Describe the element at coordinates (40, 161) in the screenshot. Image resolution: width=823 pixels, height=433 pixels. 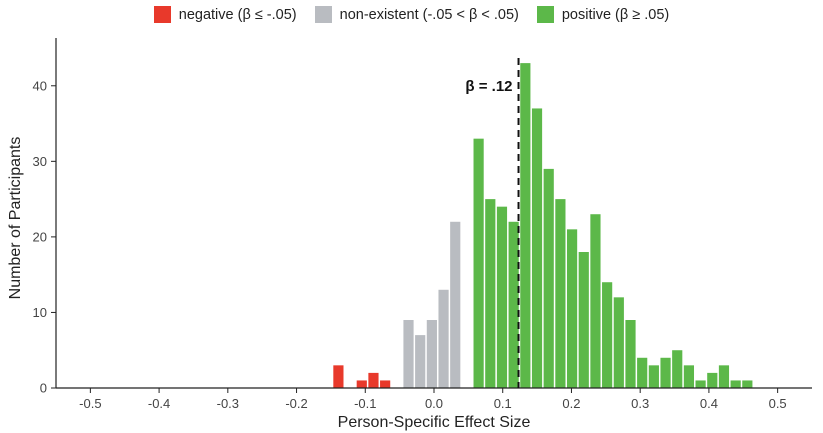
I see `y-tick-label-3: 30` at that location.